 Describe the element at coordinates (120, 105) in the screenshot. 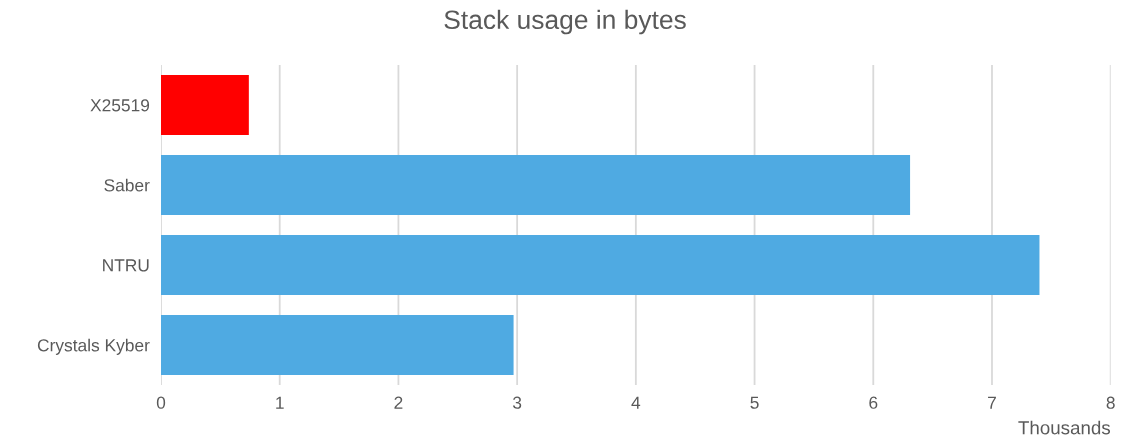

I see `y-tick-label: X25519` at that location.